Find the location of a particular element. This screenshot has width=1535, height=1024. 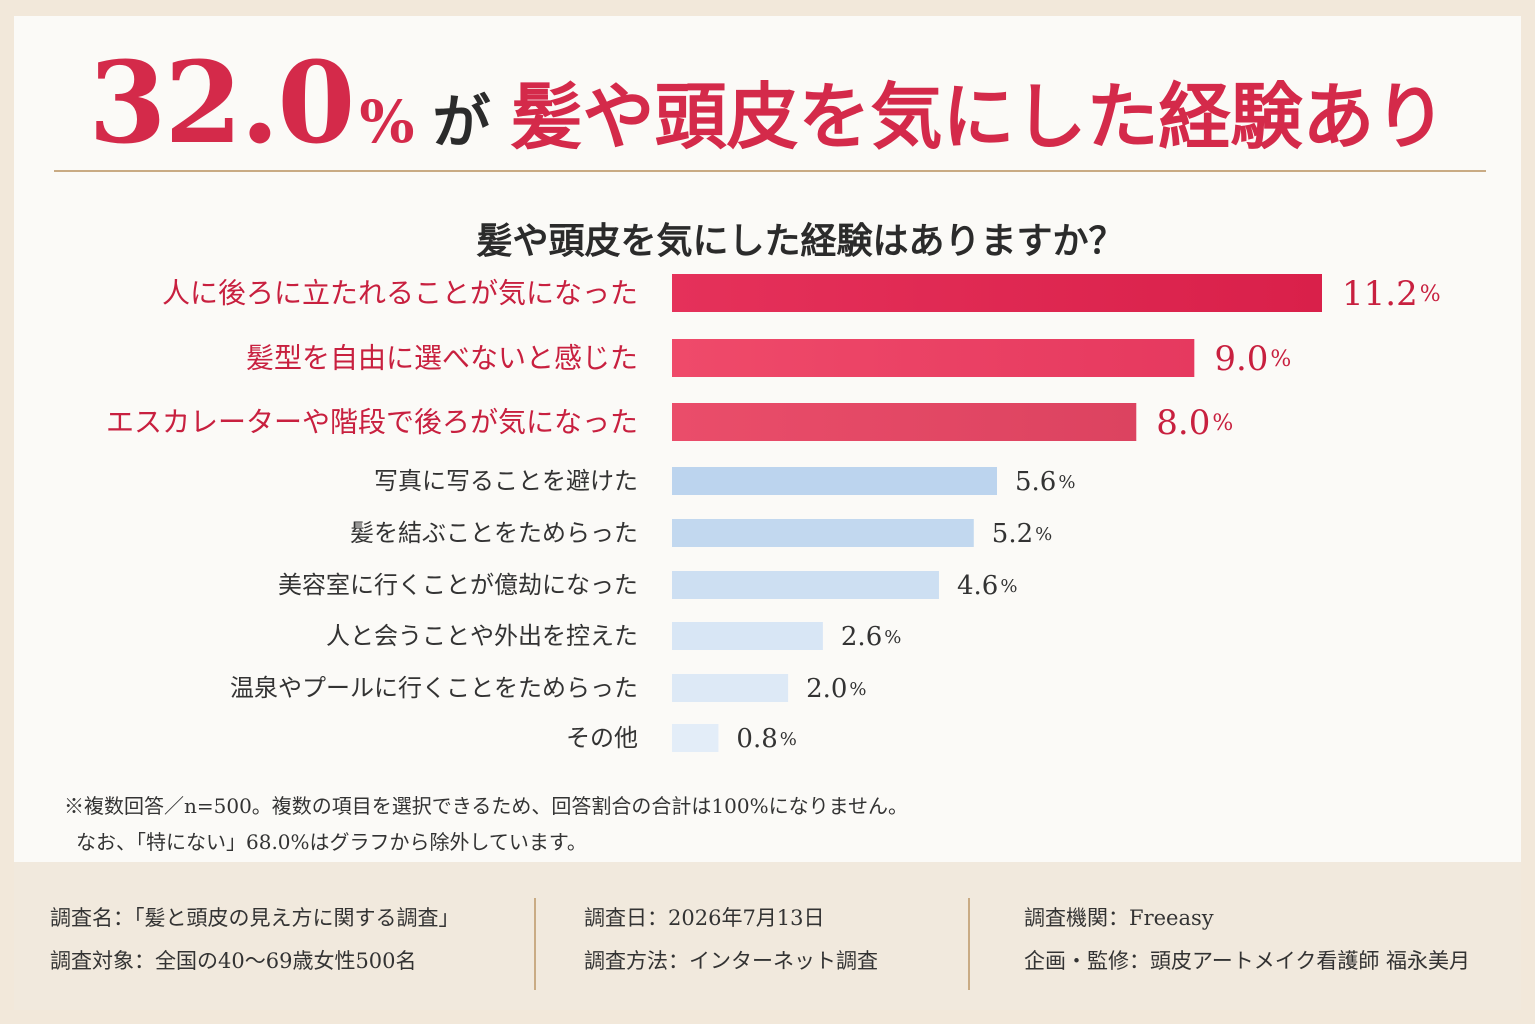

value-label: 5.2% is located at coordinates (1022, 534).